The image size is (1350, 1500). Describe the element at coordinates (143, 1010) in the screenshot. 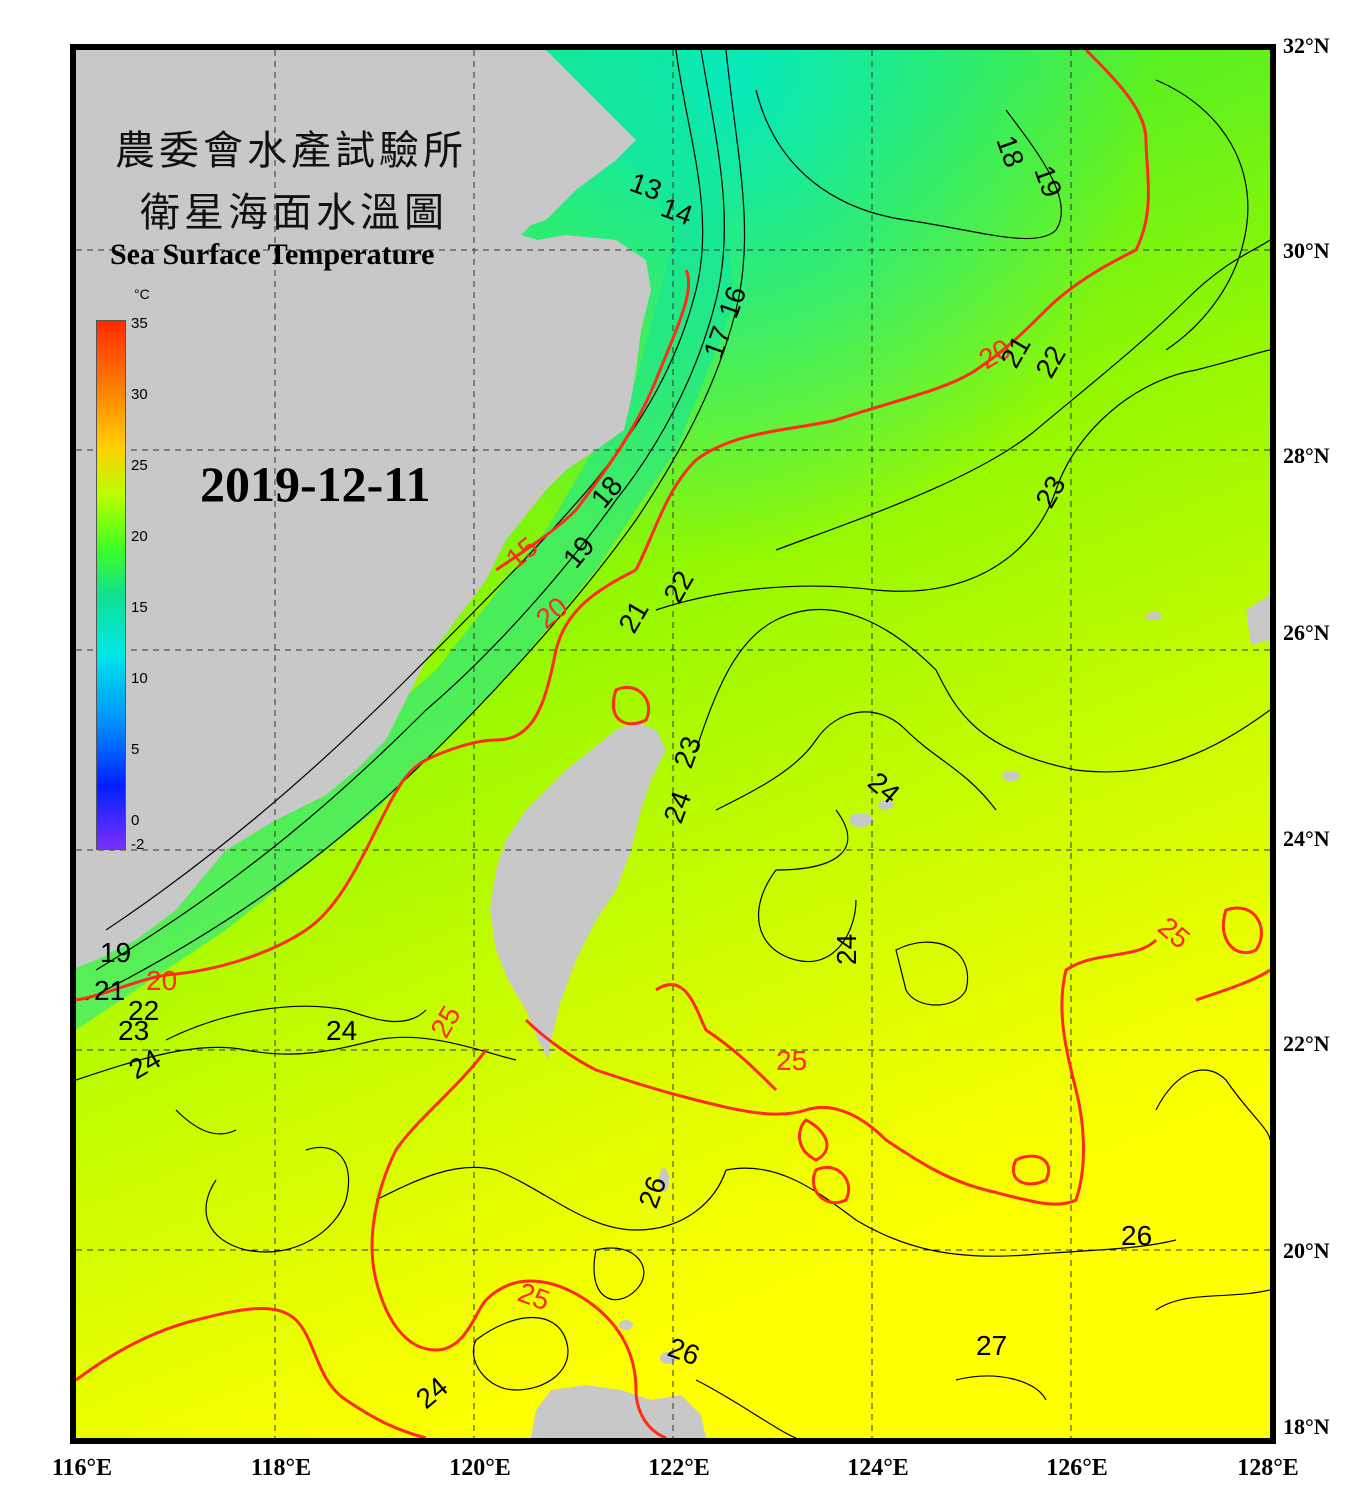

I see `isotherm-label-black: 22` at that location.